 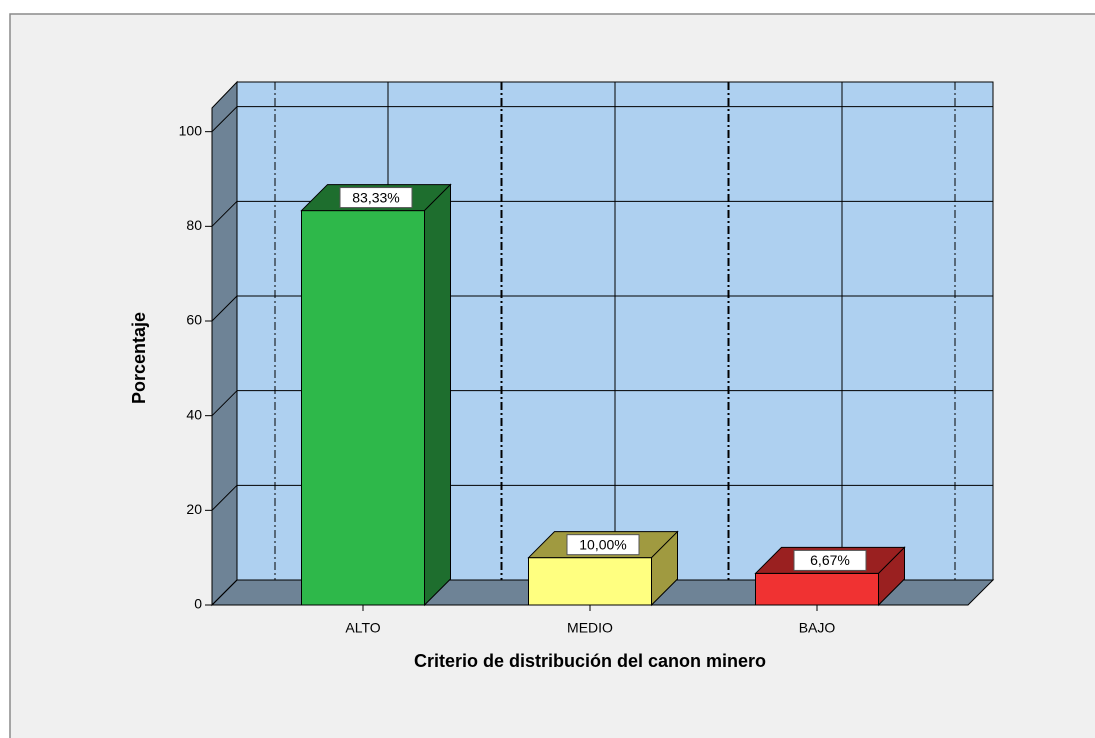 What do you see at coordinates (194, 225) in the screenshot?
I see `y-tick-label: 80` at bounding box center [194, 225].